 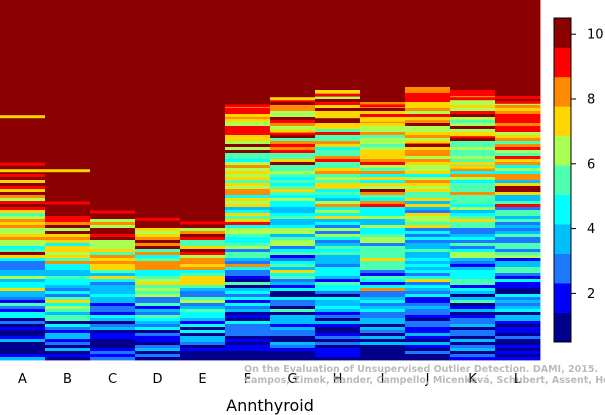 I want to click on x-tick-label-a: A, so click(x=22, y=379).